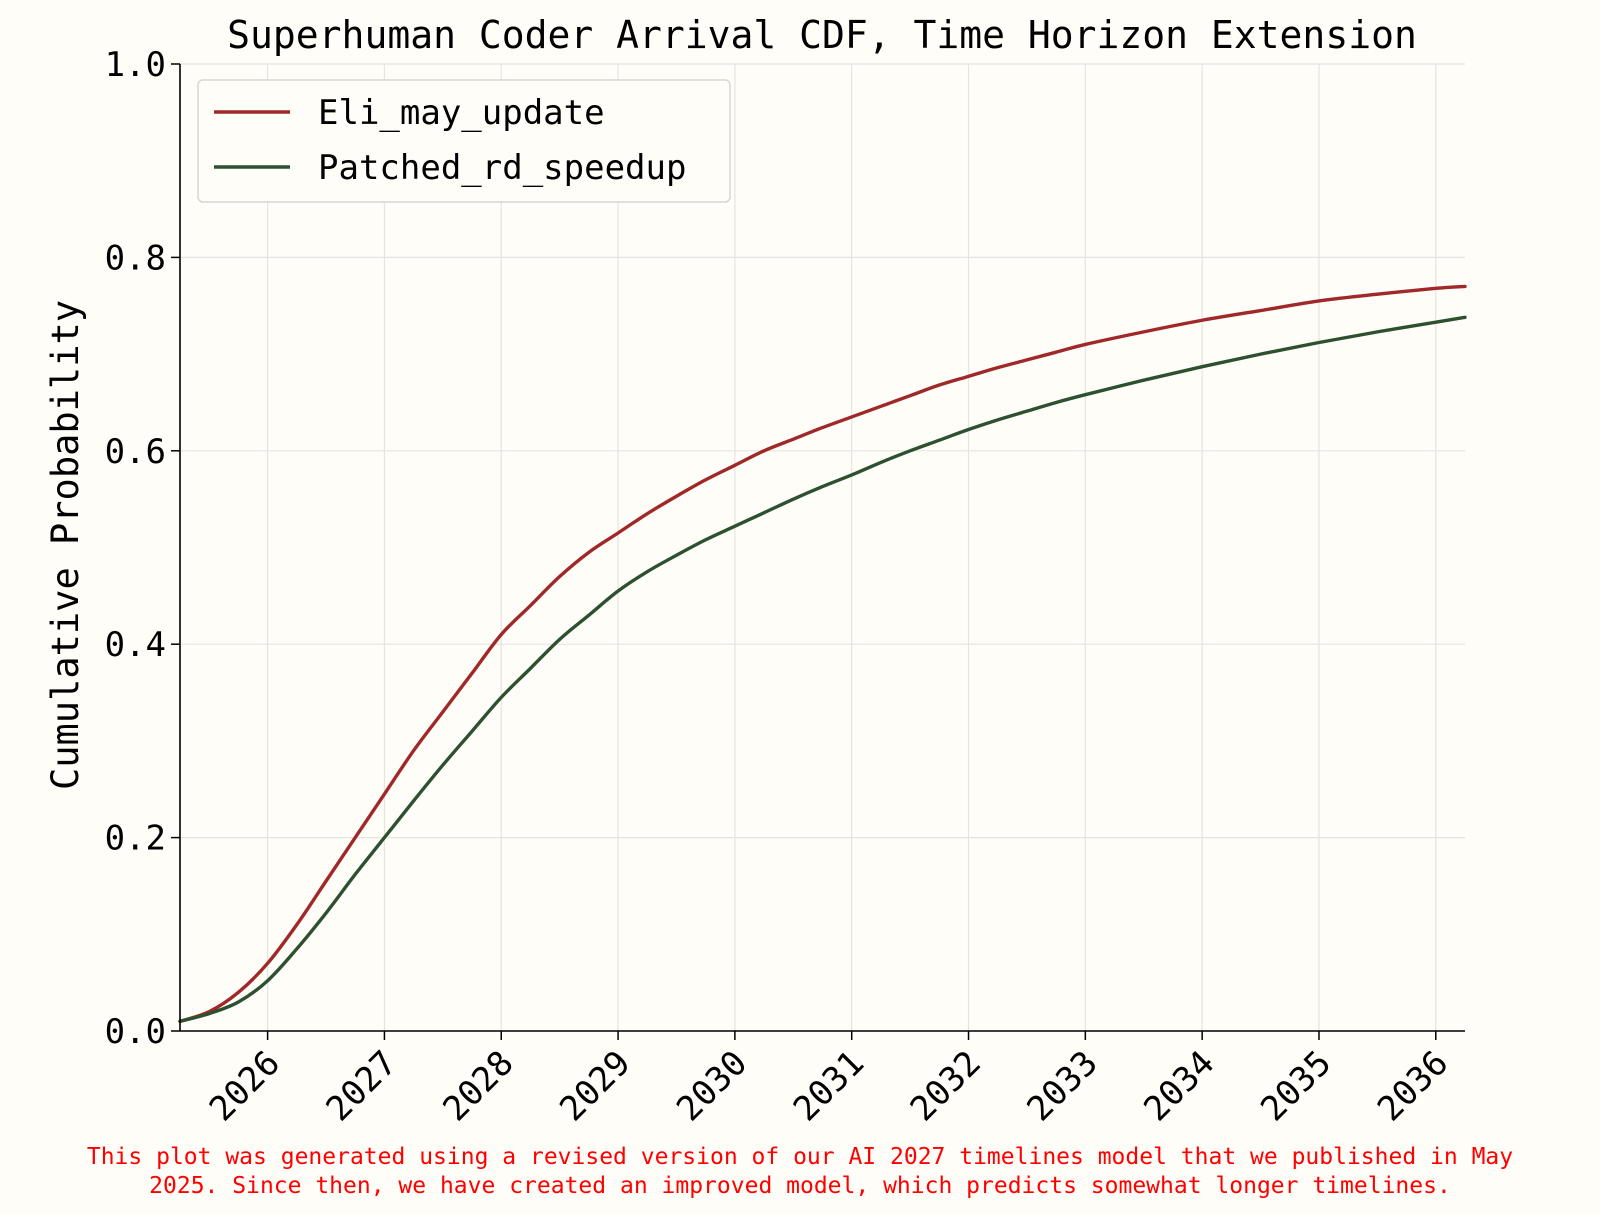 This screenshot has width=1600, height=1215. What do you see at coordinates (478, 1086) in the screenshot?
I see `x-tick-label: 2028` at bounding box center [478, 1086].